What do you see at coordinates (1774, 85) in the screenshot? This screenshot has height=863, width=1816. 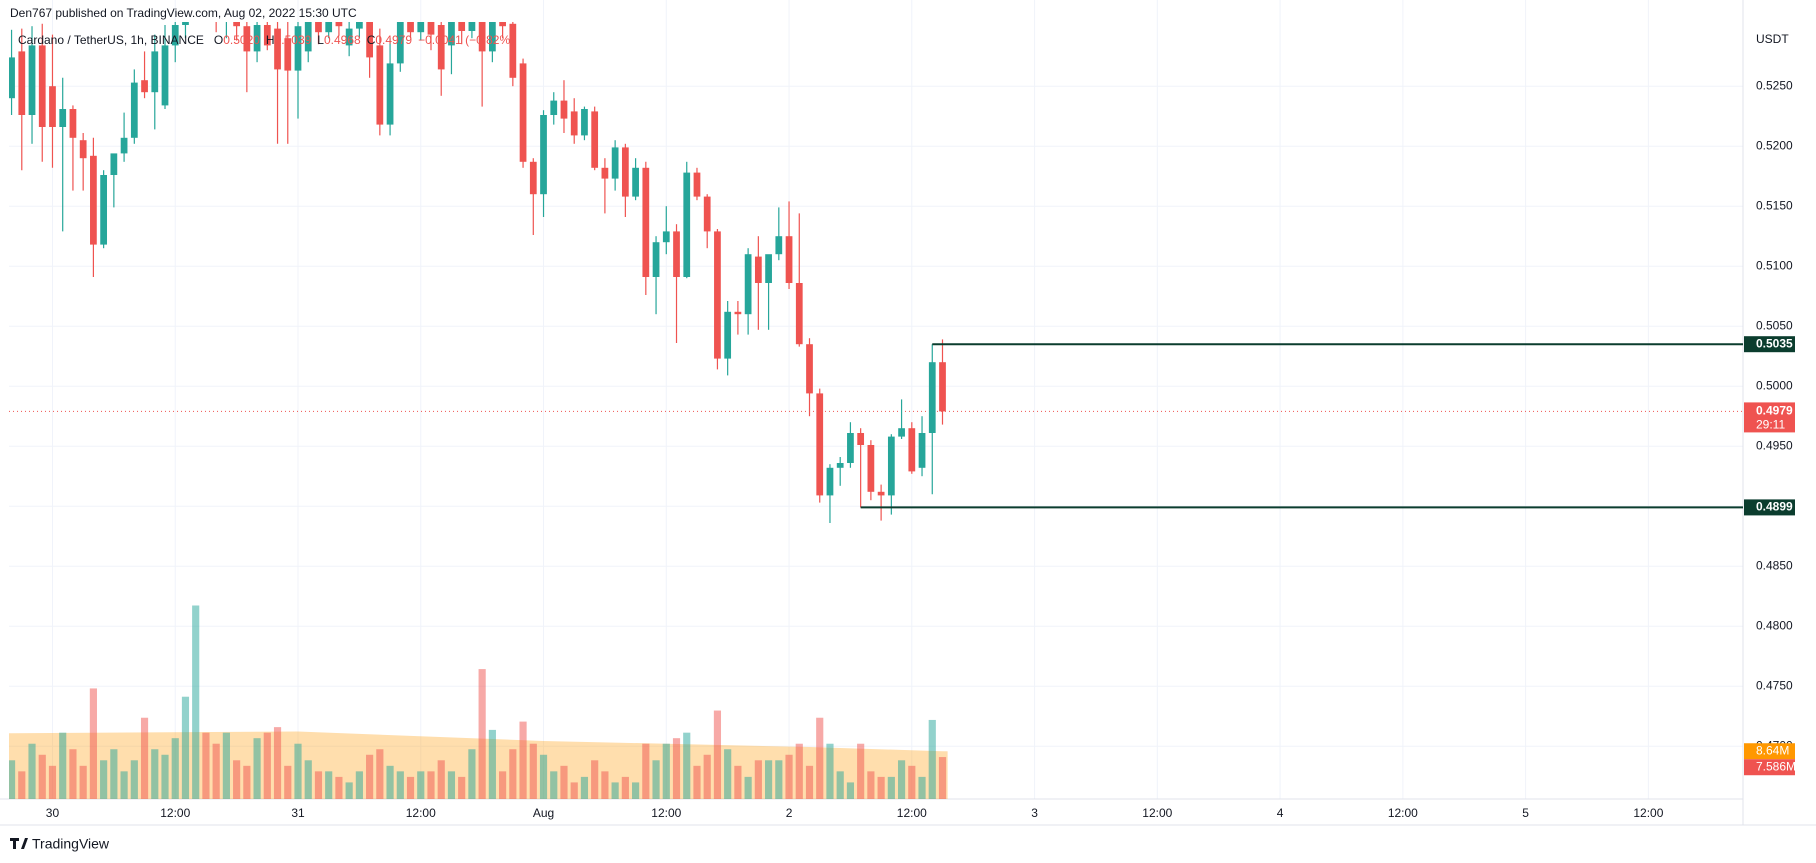 I see `y-tick-label: 0.5250` at bounding box center [1774, 85].